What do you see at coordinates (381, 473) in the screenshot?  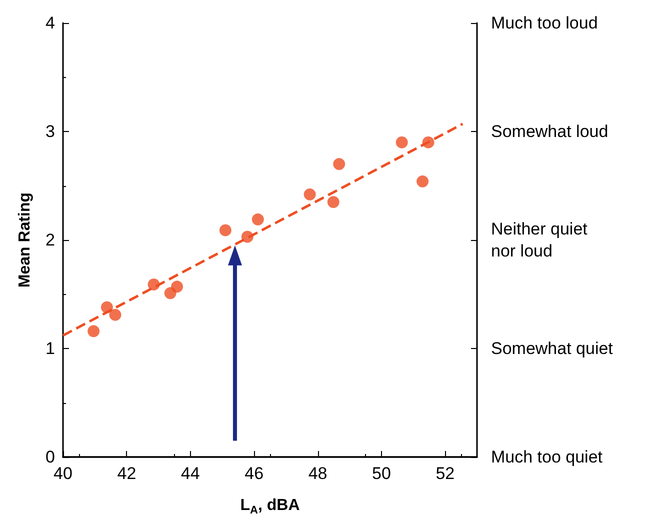 I see `x-tick-label: 50` at bounding box center [381, 473].